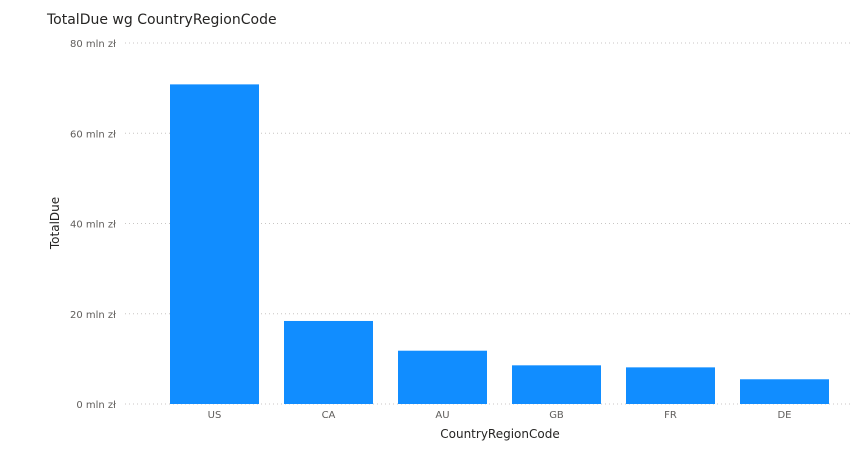 Image resolution: width=858 pixels, height=454 pixels. Describe the element at coordinates (93, 44) in the screenshot. I see `y-tick-label: 80 mln zł` at that location.